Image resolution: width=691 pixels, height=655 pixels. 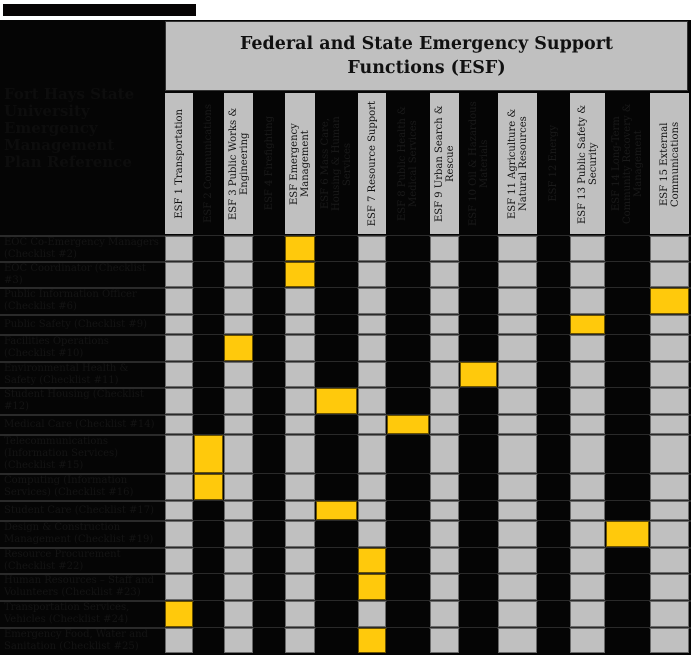 I want to click on row-label: Student Care (Checklist #17), so click(x=79, y=510).